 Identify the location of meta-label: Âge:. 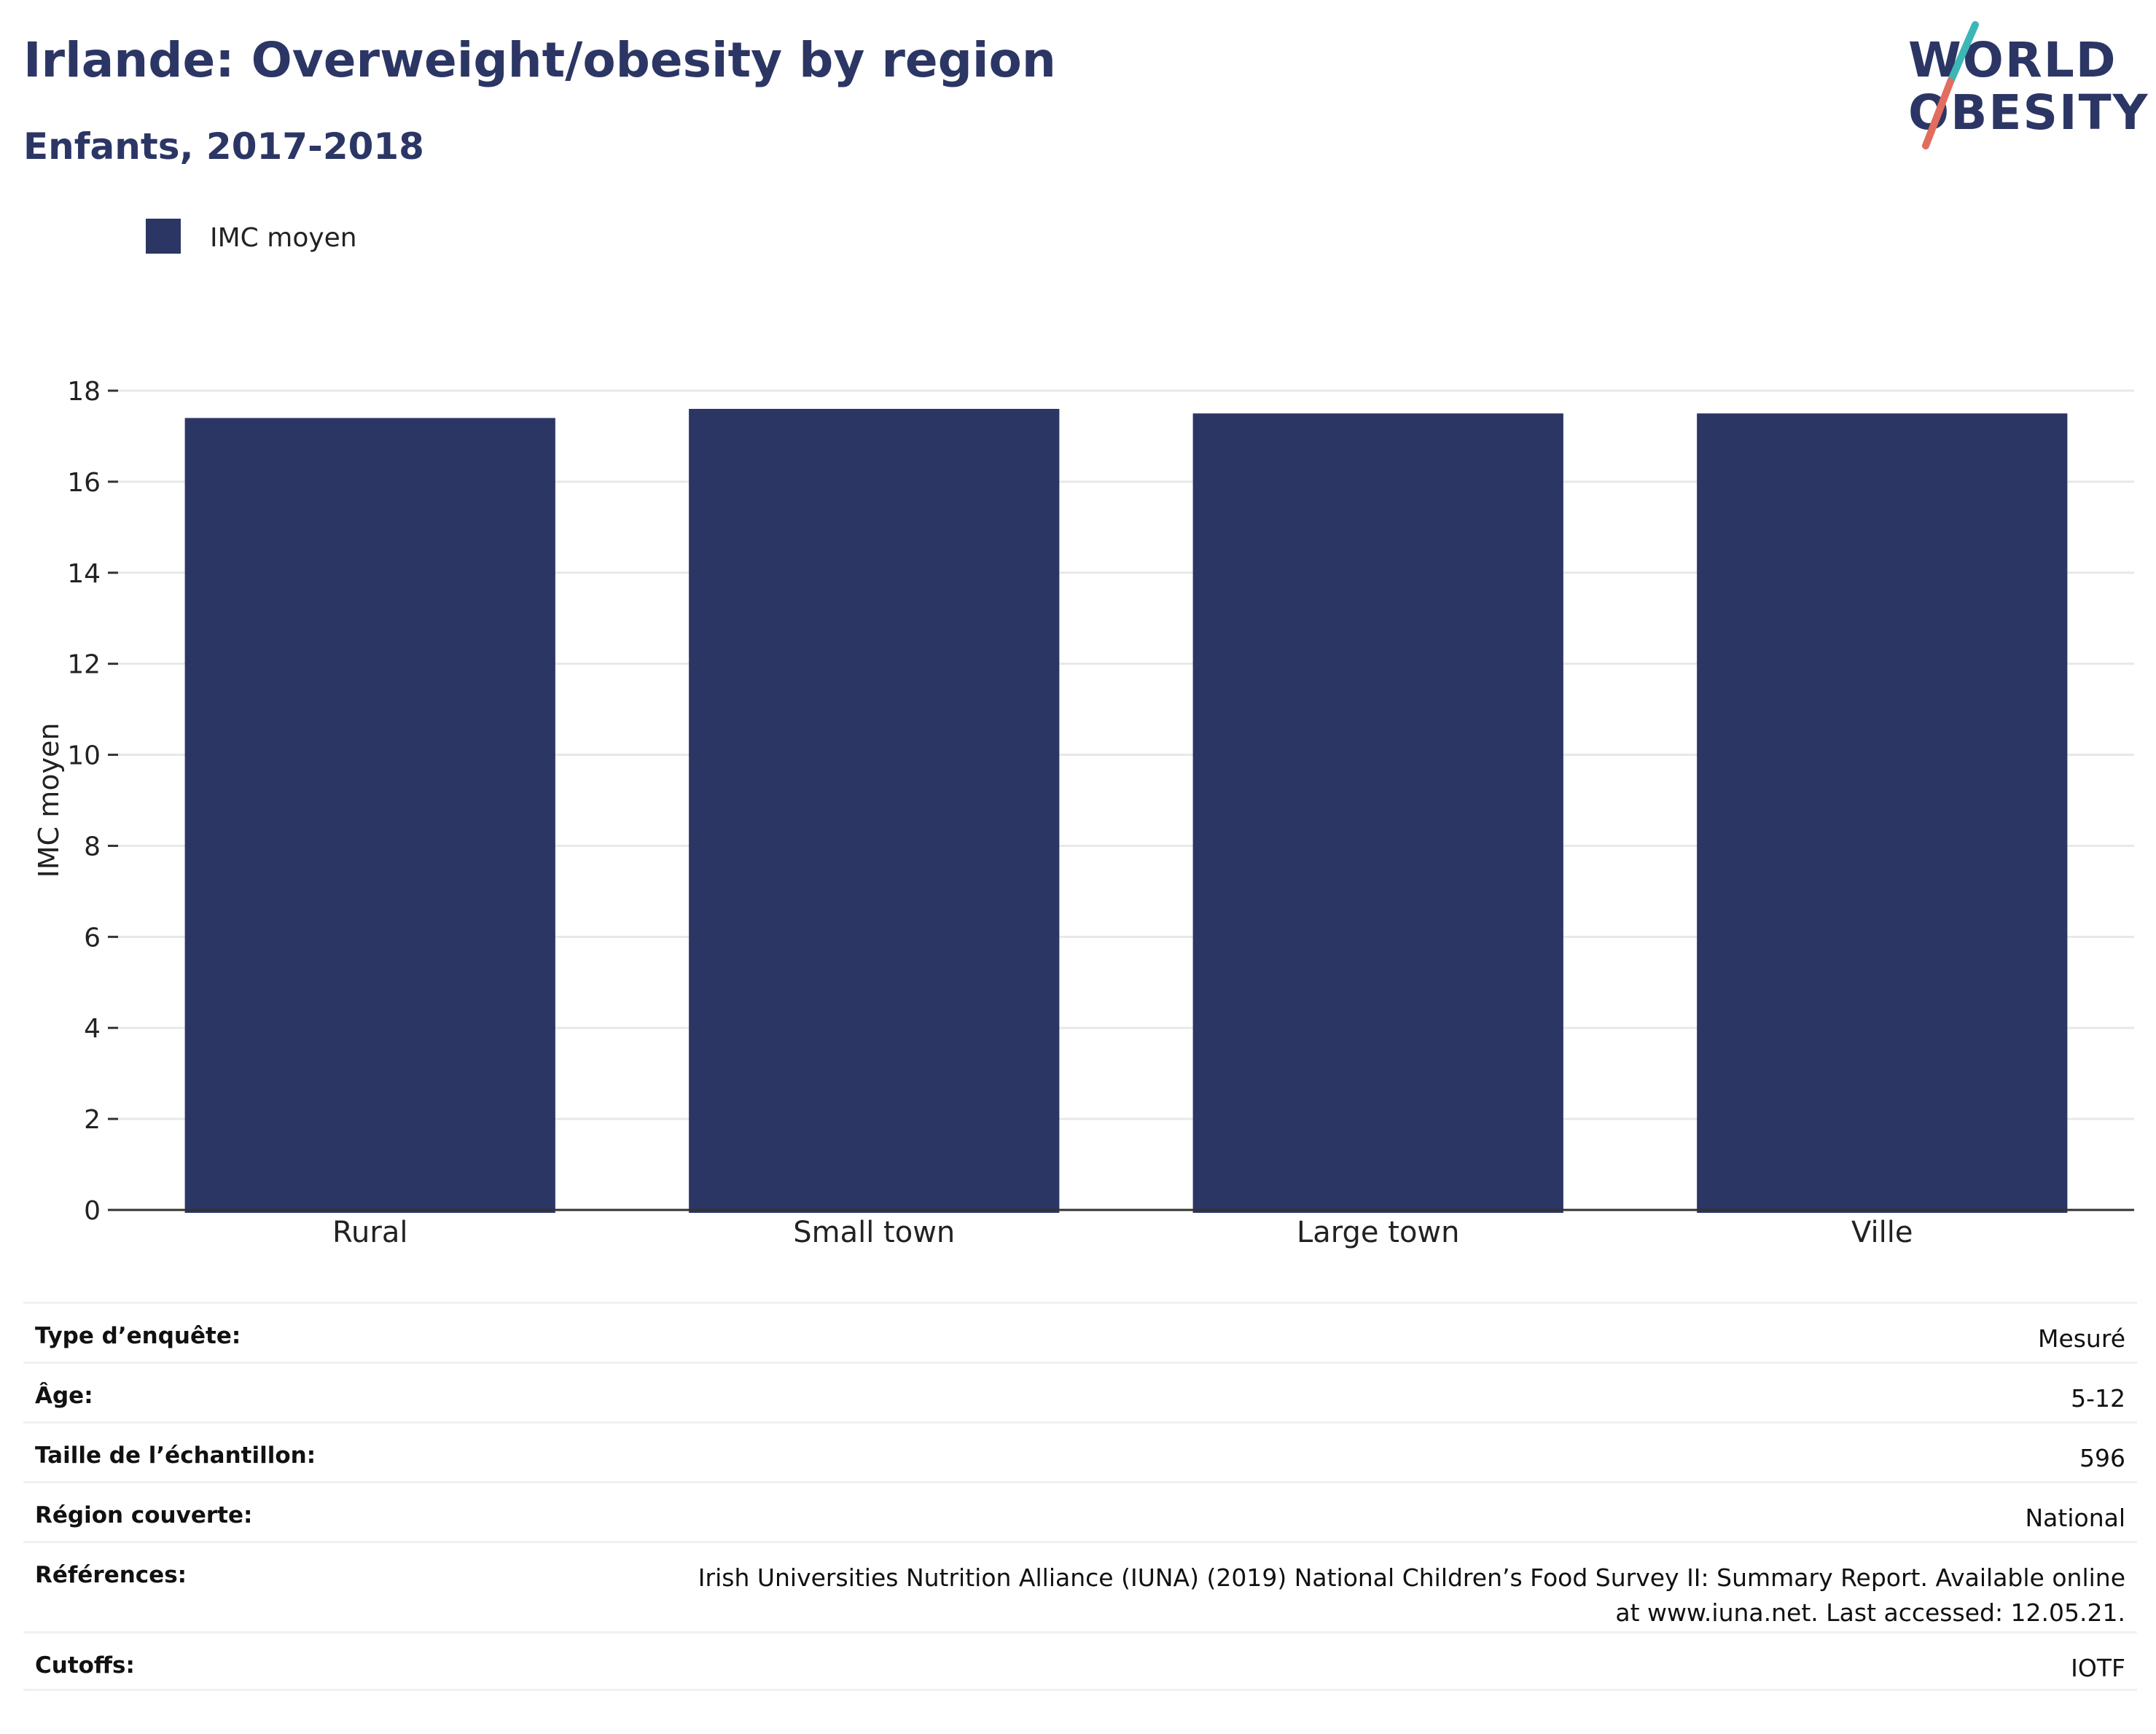
(64, 1396).